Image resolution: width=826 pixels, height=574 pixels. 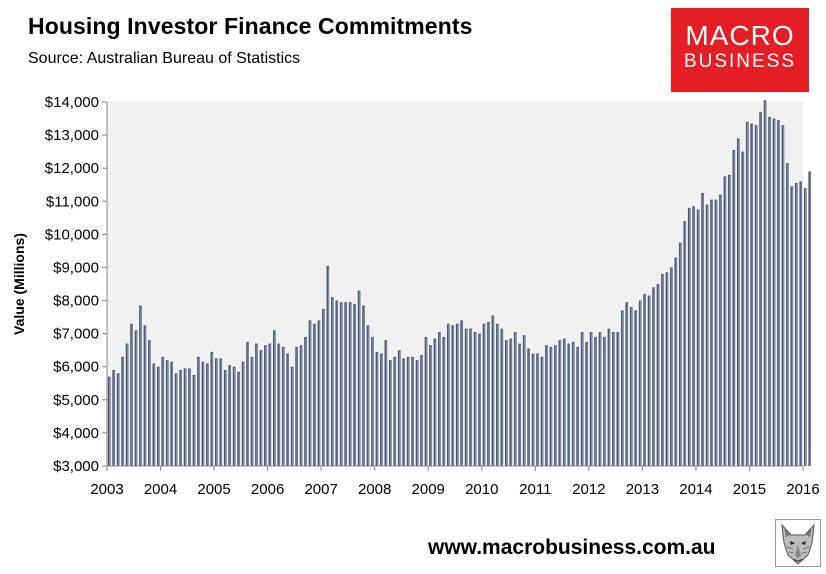 What do you see at coordinates (76, 466) in the screenshot?
I see `y-tick-label: $3,000` at bounding box center [76, 466].